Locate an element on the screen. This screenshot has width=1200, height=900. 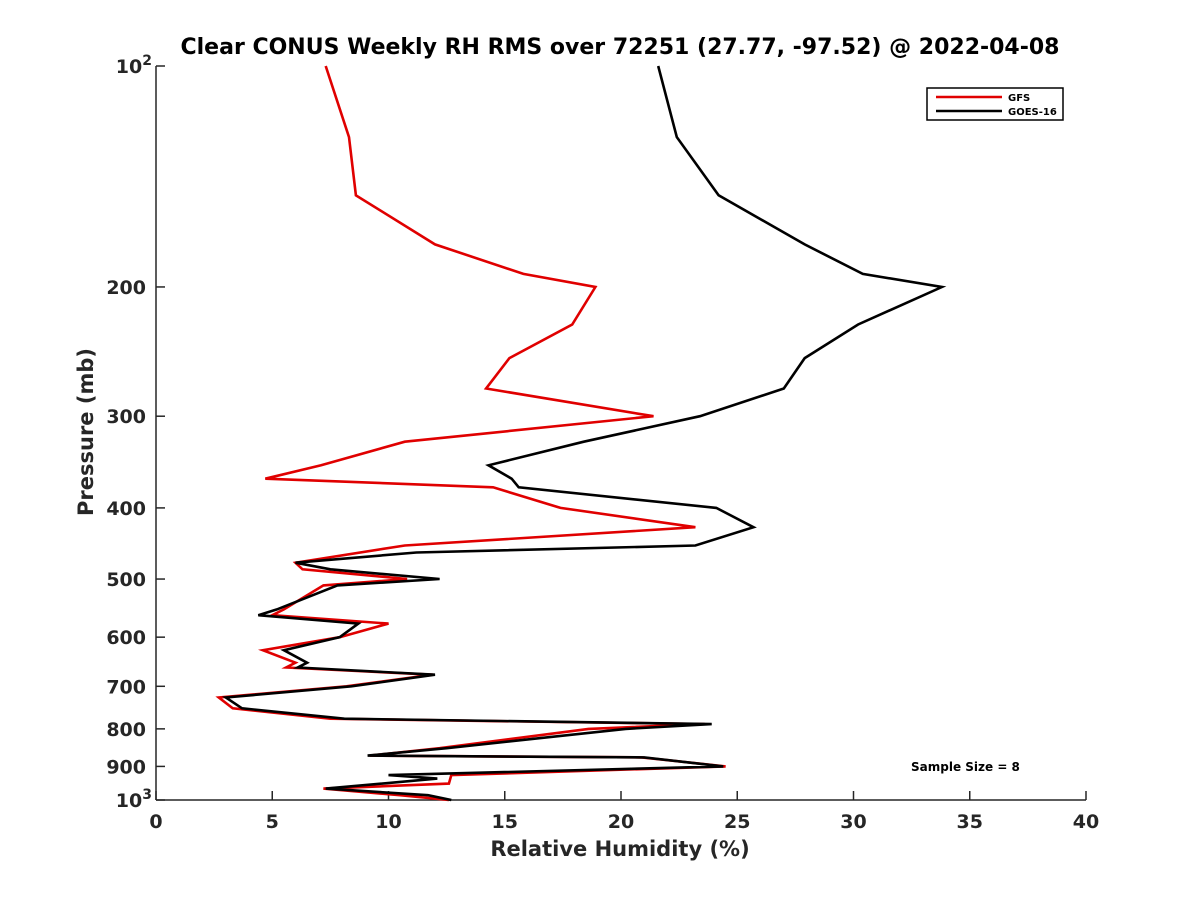
y-axis: 10² 200 300 400 500 600 700 800 900 10³ is located at coordinates (135, 432).